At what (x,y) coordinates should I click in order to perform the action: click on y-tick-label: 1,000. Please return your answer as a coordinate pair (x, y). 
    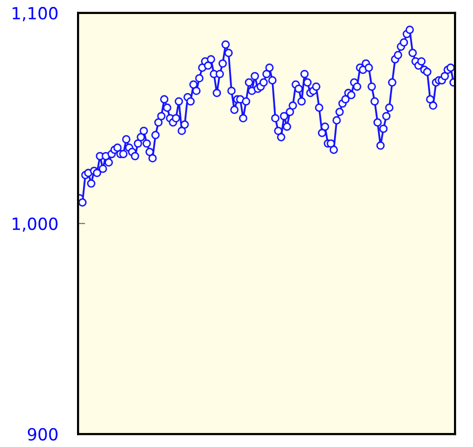
    Looking at the image, I should click on (35, 224).